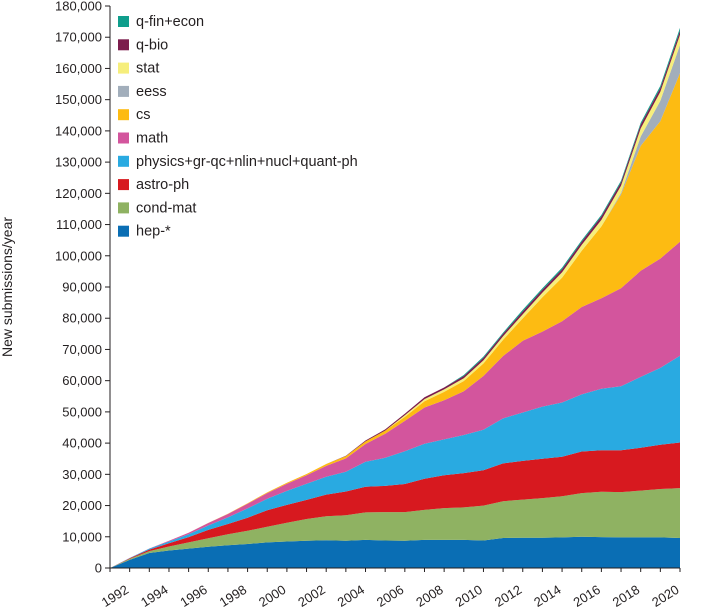 The image size is (703, 608). I want to click on y-tick-label: 170,000, so click(78, 37).